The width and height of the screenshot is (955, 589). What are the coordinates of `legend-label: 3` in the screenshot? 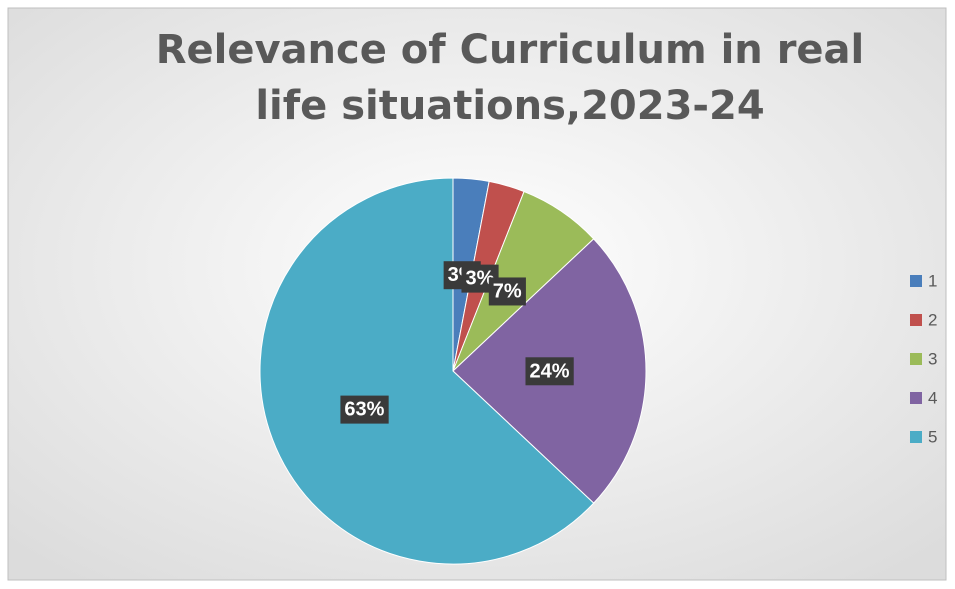 It's located at (932, 358).